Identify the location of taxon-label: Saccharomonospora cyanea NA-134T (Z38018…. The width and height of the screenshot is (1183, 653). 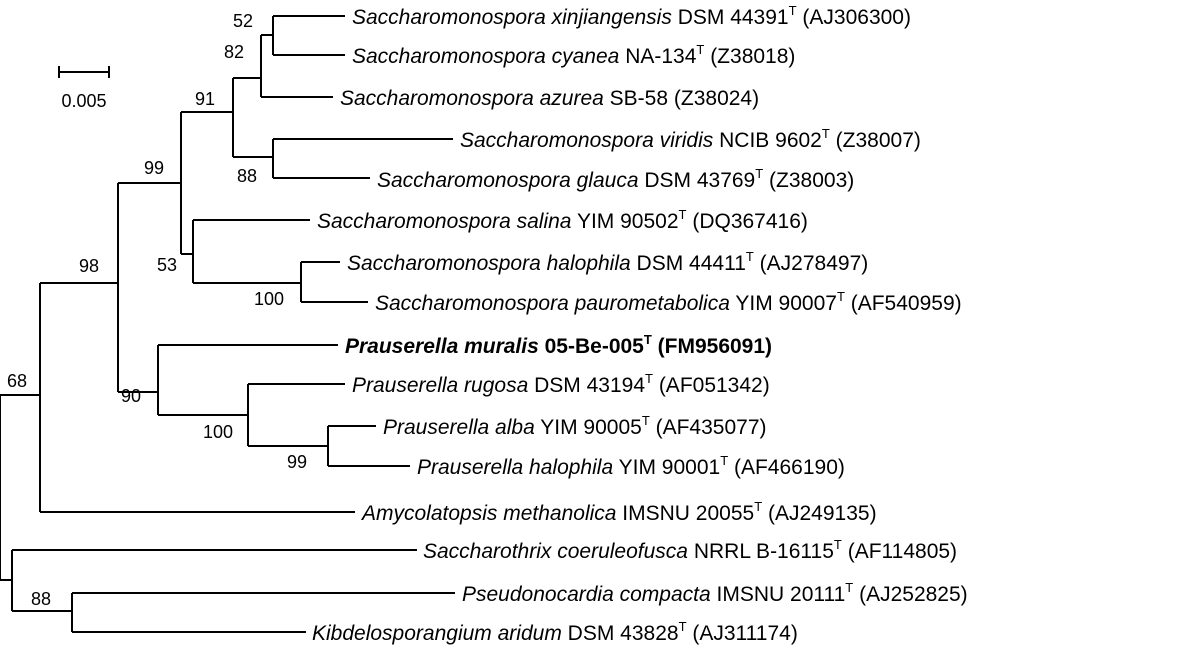
(573, 55).